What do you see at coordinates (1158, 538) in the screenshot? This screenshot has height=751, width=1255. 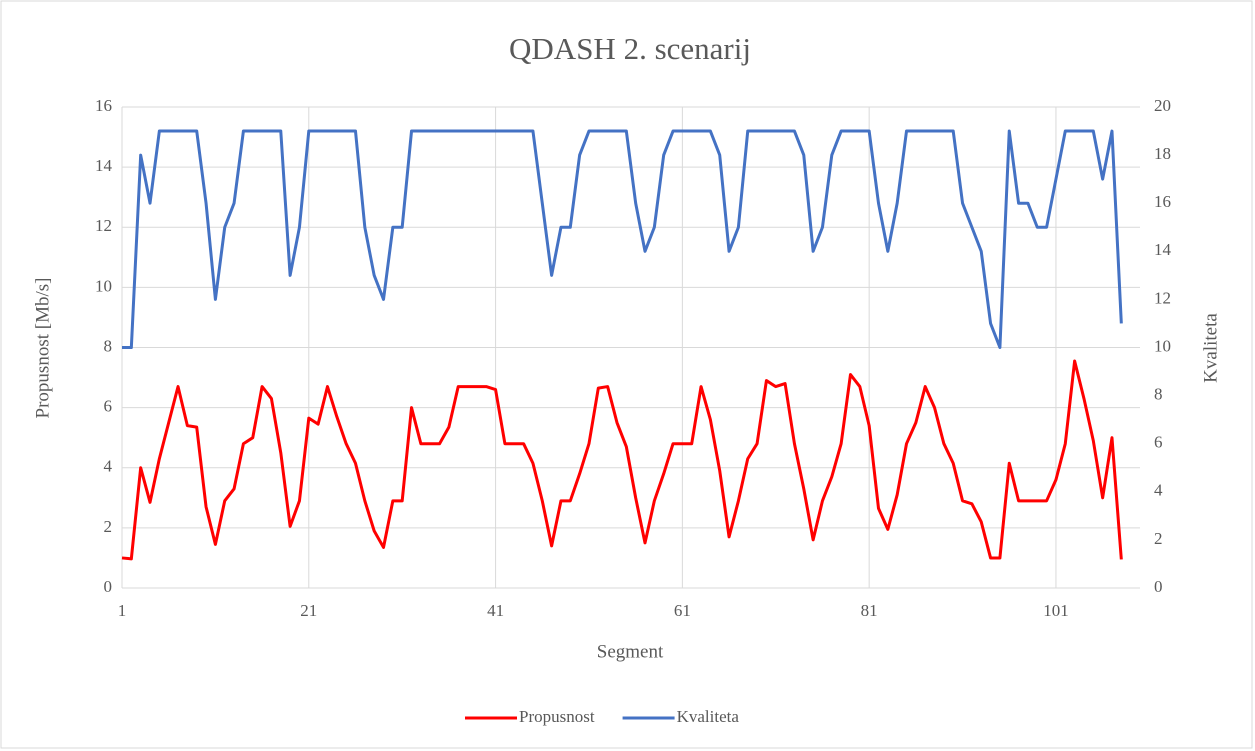 I see `y2-tick-label: 2` at bounding box center [1158, 538].